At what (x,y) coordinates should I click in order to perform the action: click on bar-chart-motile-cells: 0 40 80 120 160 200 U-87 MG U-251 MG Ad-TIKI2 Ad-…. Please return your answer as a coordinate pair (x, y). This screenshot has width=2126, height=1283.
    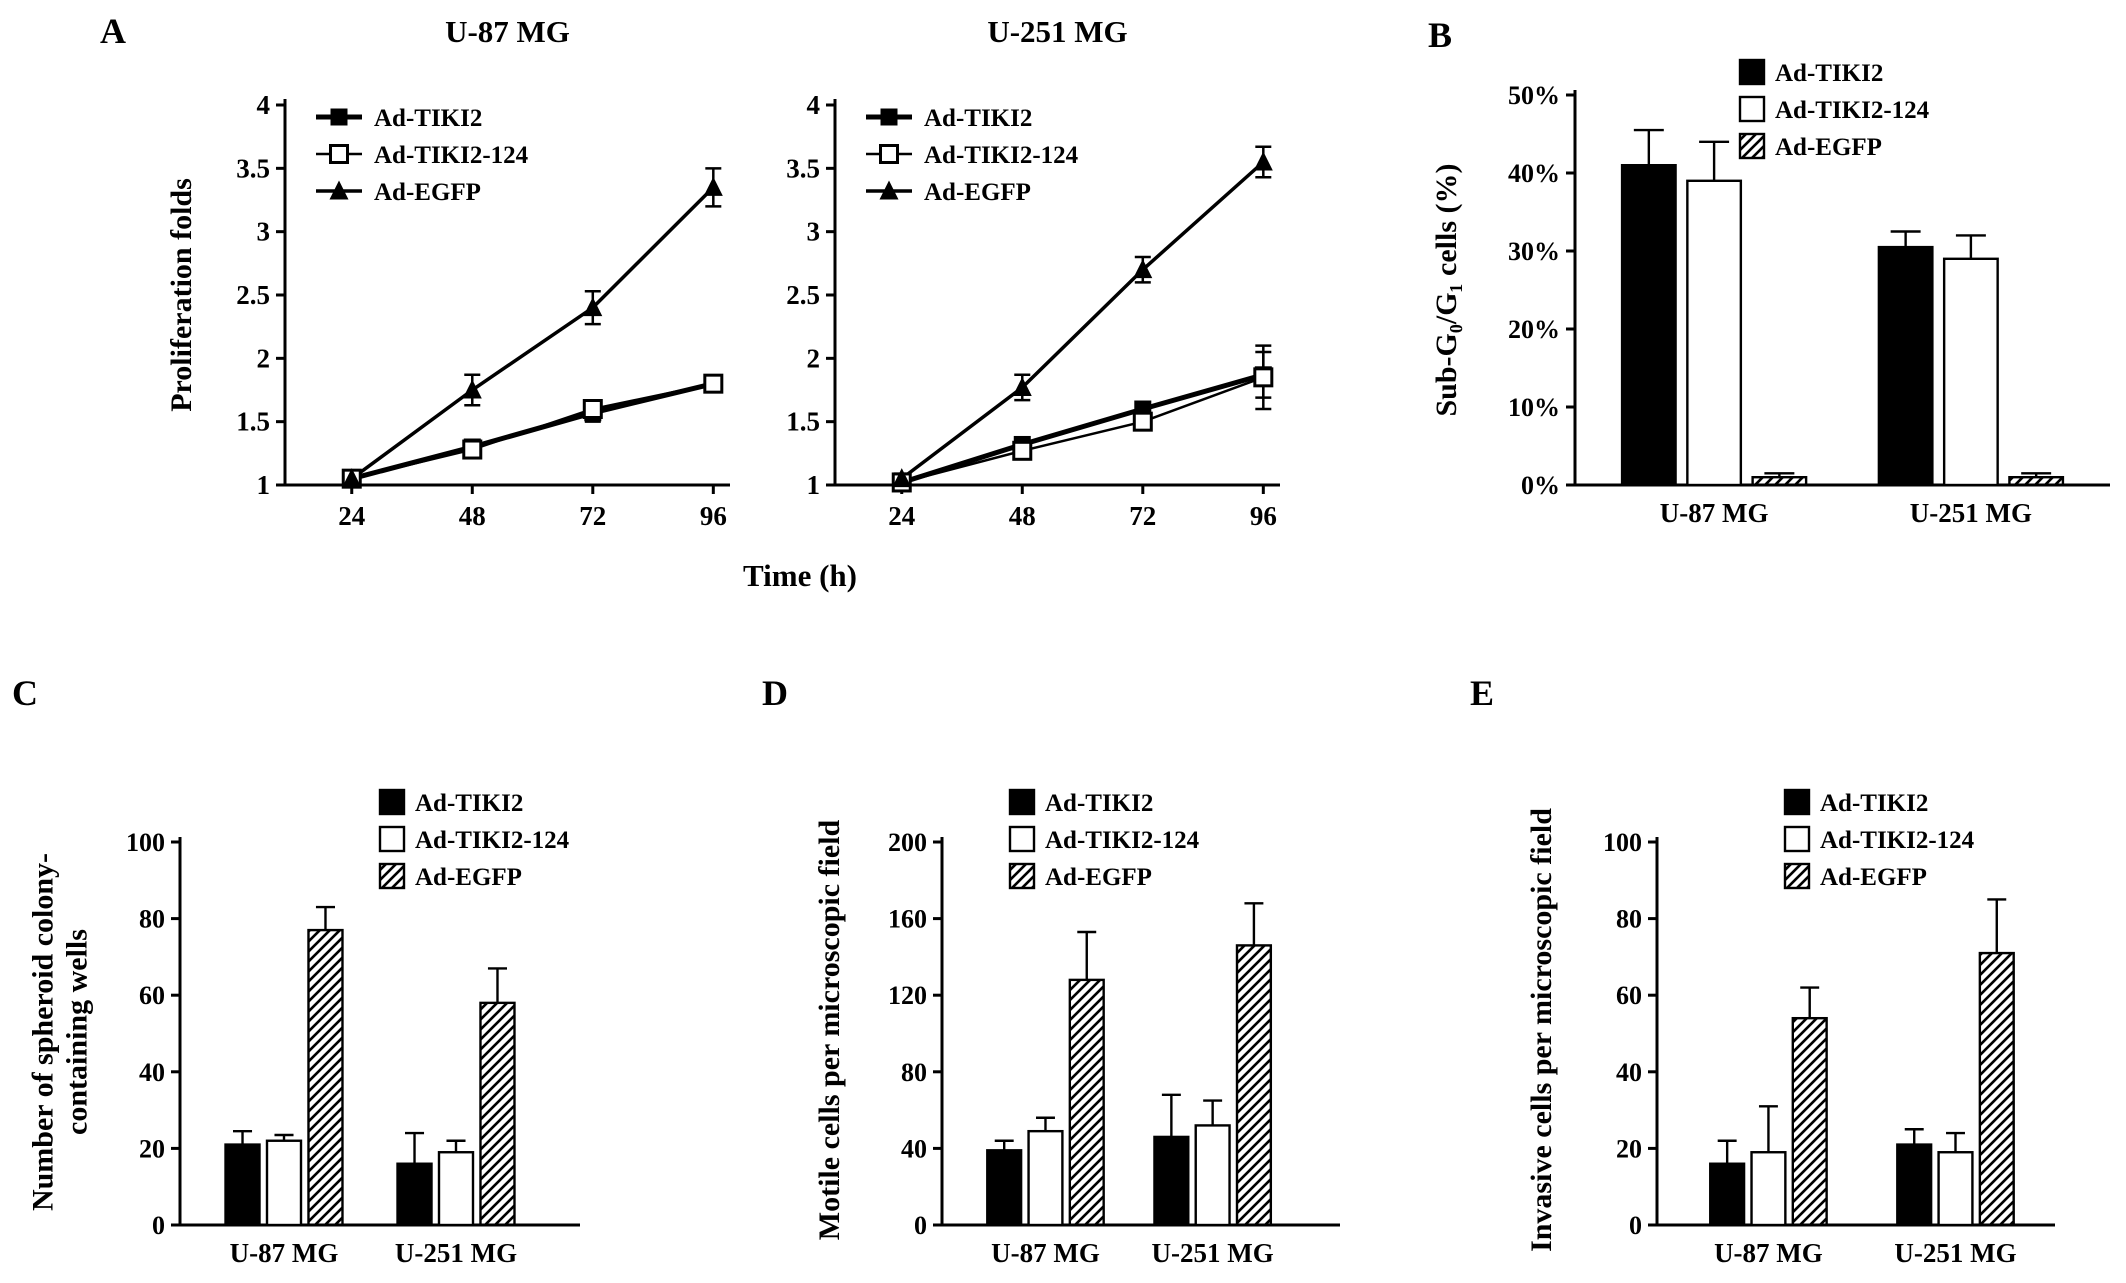
    Looking at the image, I should click on (1114, 1028).